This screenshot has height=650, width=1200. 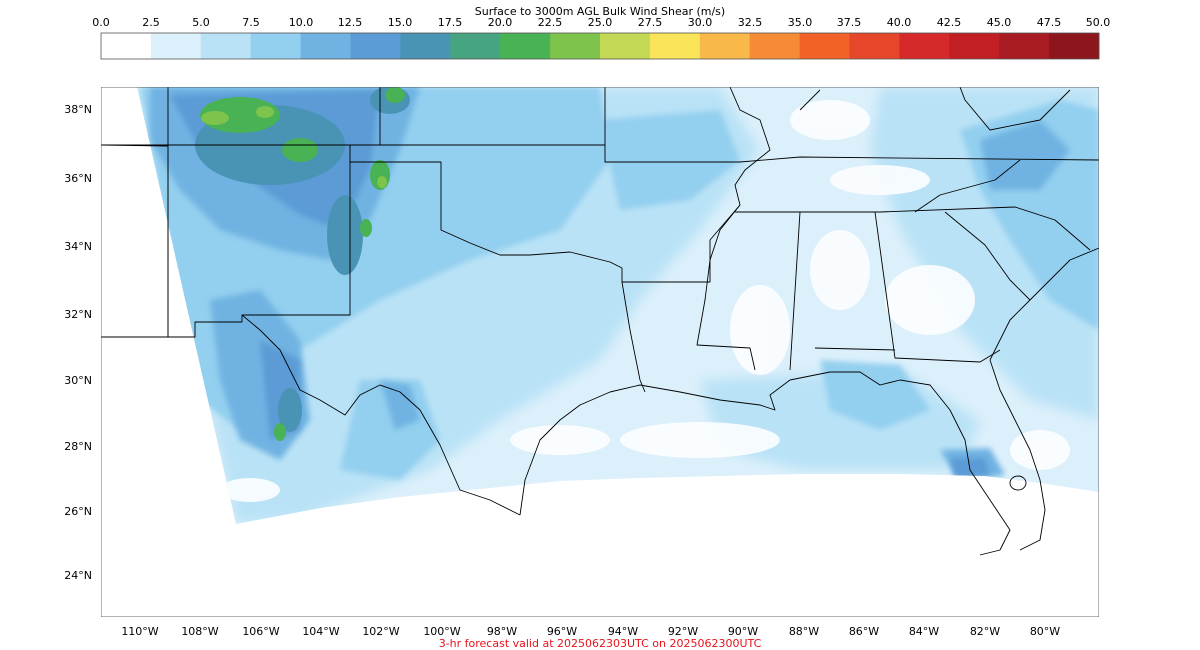 What do you see at coordinates (151, 22) in the screenshot?
I see `colorbar-tick: 2.5` at bounding box center [151, 22].